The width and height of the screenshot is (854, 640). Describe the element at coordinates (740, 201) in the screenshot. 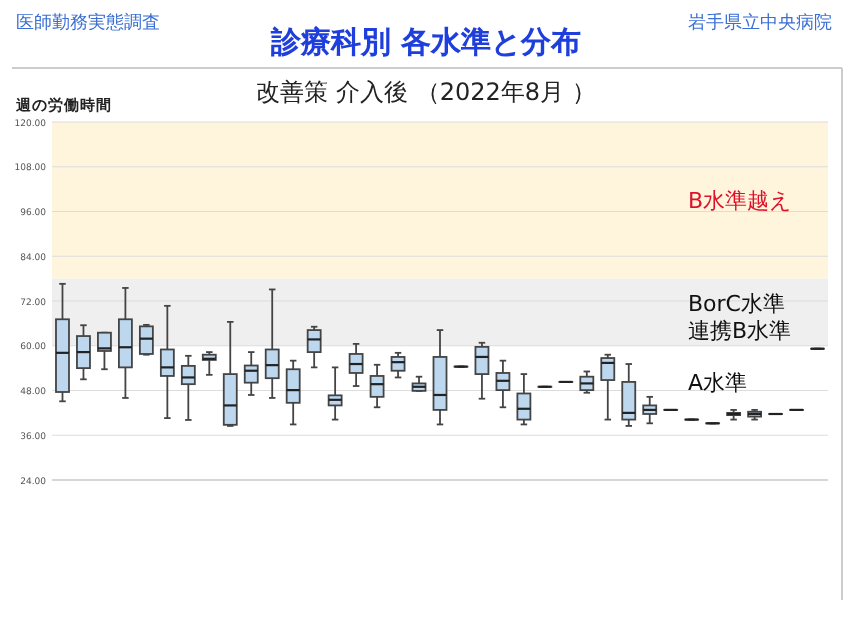

I see `band-label: B水準越え` at that location.